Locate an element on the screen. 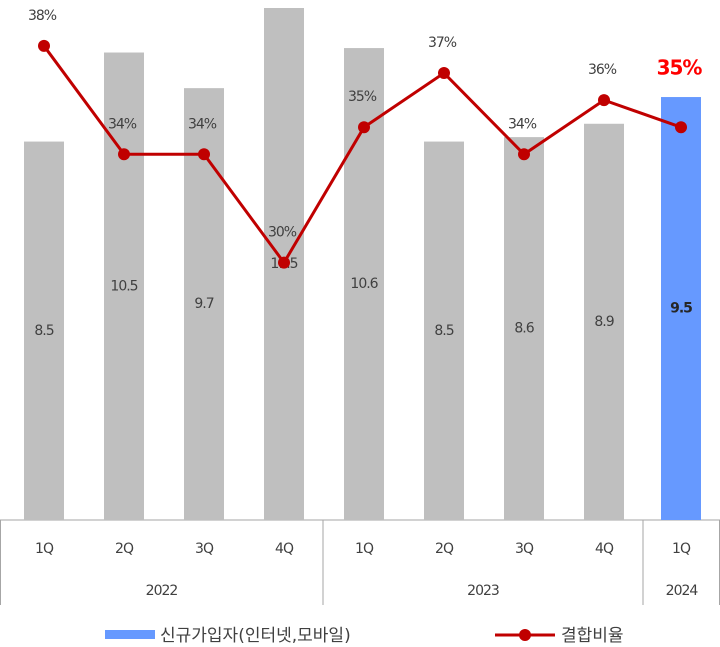  bar-value-label: 10.5 is located at coordinates (123, 286).